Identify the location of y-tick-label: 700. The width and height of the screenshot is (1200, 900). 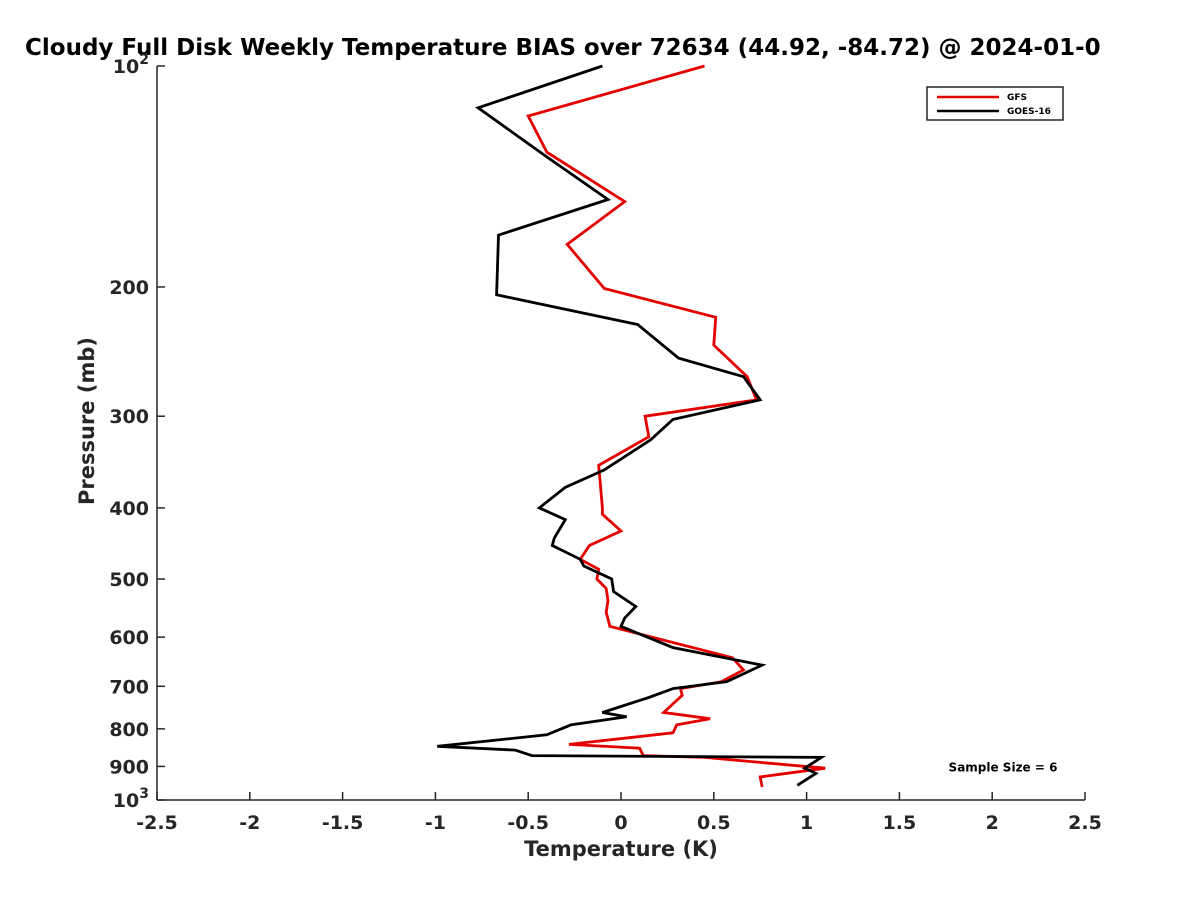
(129, 687).